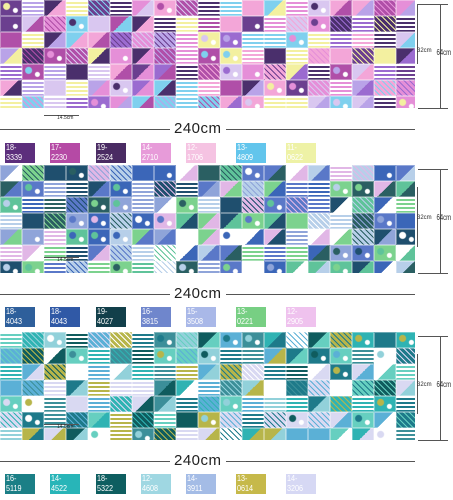 The image size is (453, 500). I want to click on color-chip-code: 14-2710, so click(150, 152).